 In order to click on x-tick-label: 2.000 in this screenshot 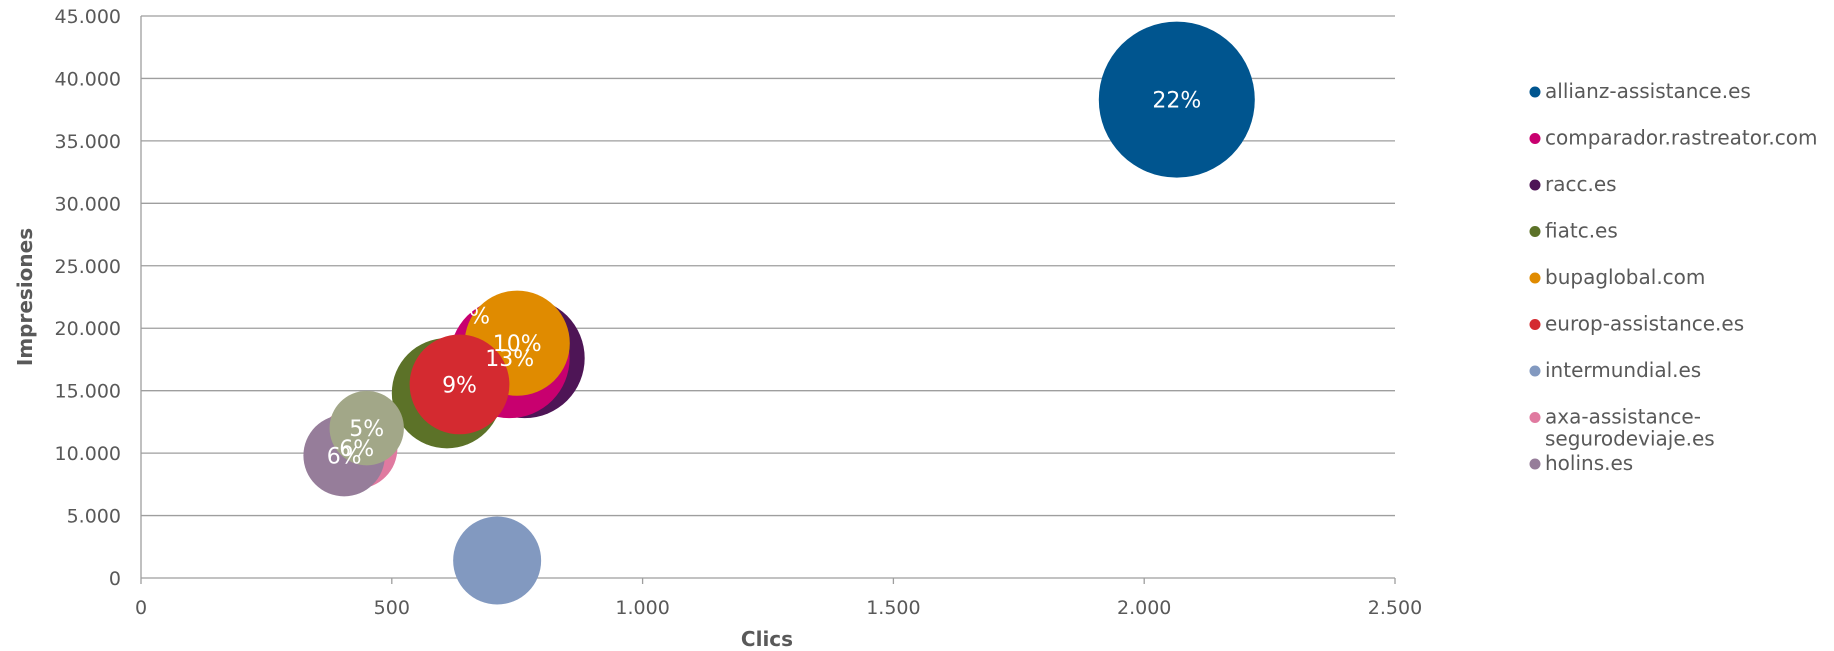, I will do `click(1144, 608)`.